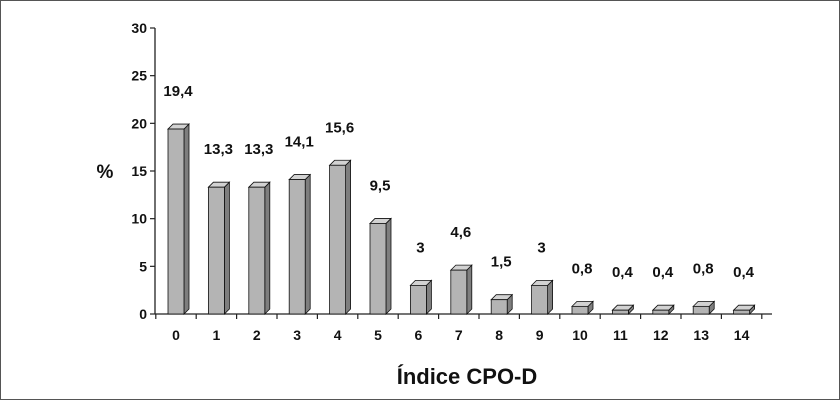 The width and height of the screenshot is (840, 400). What do you see at coordinates (299, 142) in the screenshot?
I see `value-label: 14,1` at bounding box center [299, 142].